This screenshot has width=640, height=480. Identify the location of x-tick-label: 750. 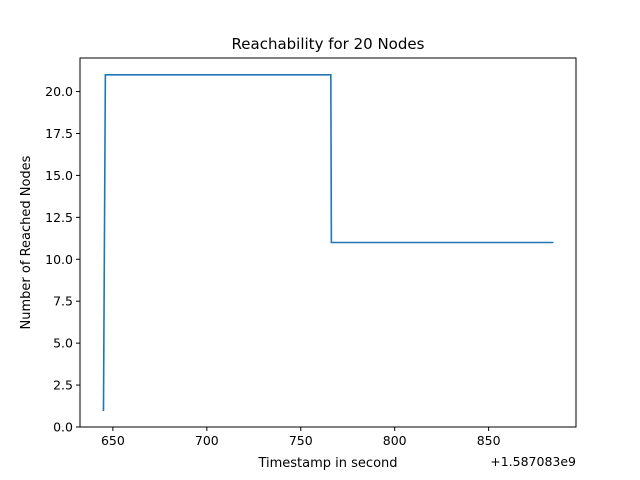
(301, 440).